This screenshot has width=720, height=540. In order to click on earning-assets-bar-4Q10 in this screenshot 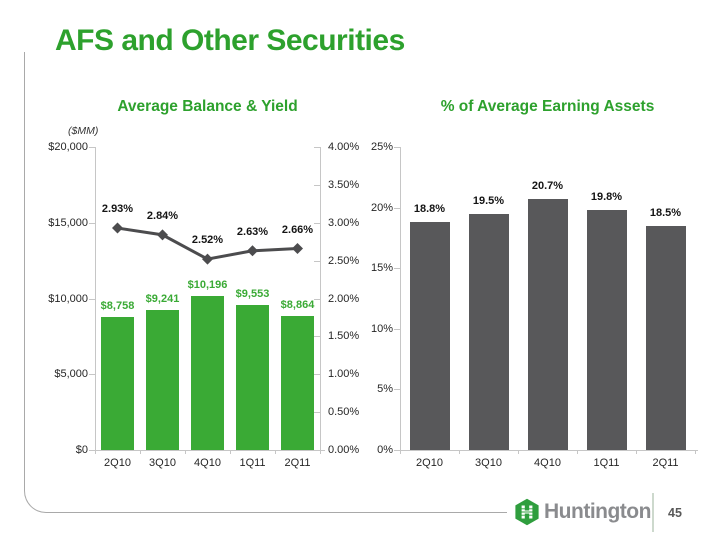, I will do `click(547, 324)`.